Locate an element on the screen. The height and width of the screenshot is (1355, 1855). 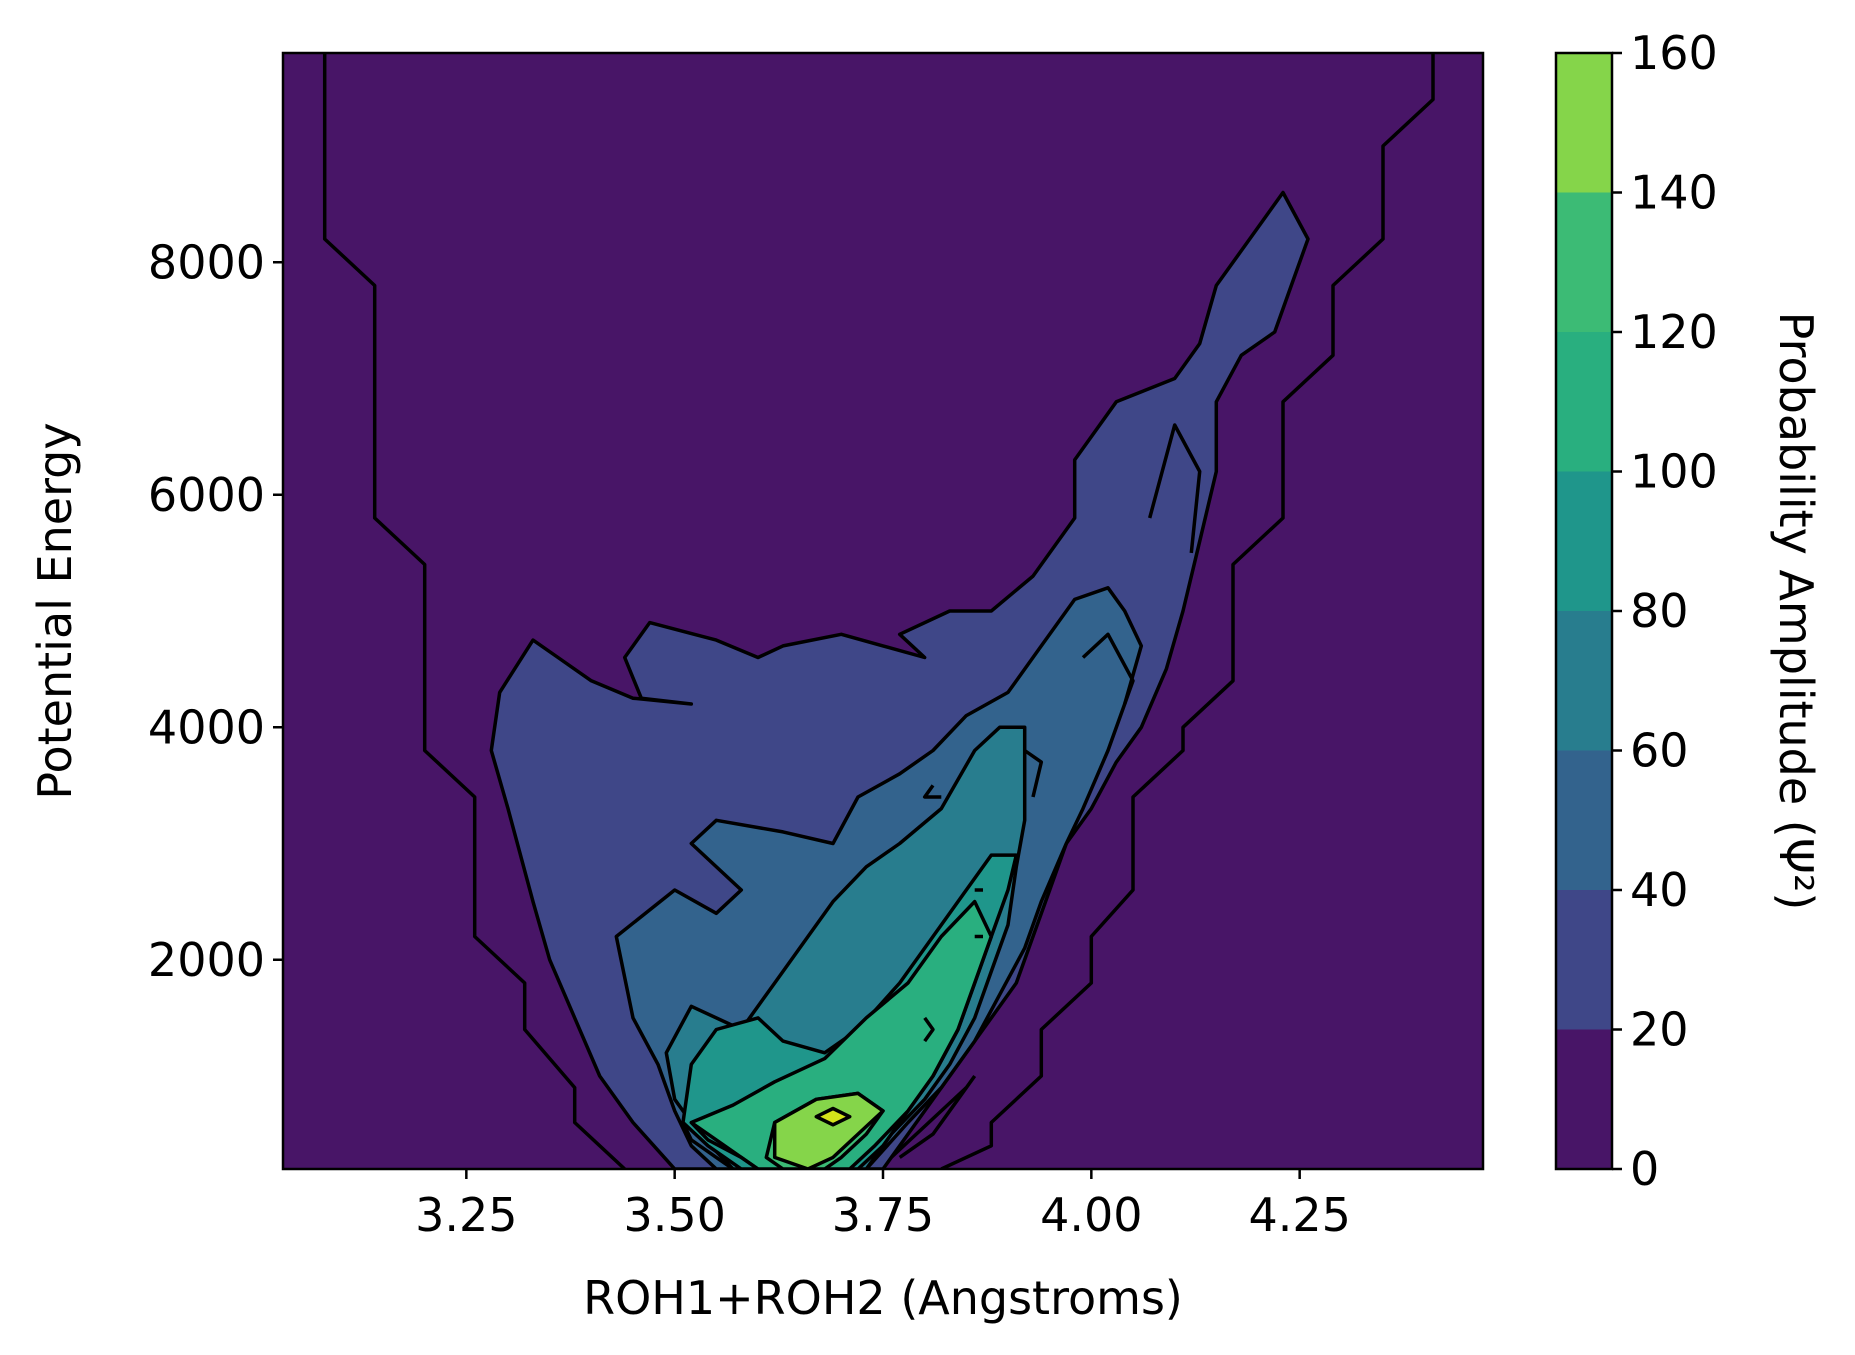
colorbar is located at coordinates (1584, 611).